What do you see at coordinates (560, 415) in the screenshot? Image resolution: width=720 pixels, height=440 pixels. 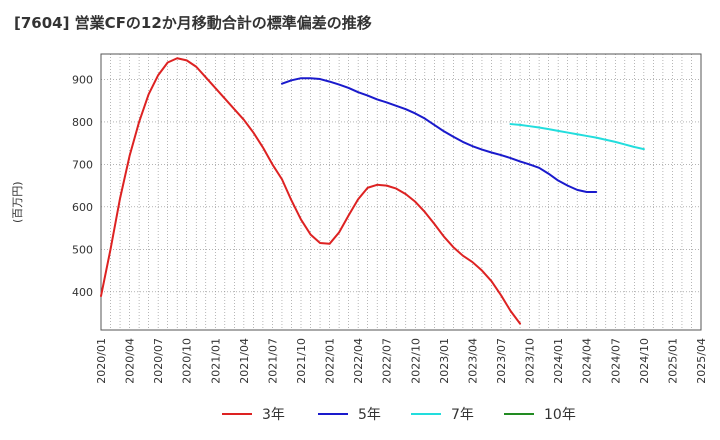 I see `legend-label: 10年` at bounding box center [560, 415].